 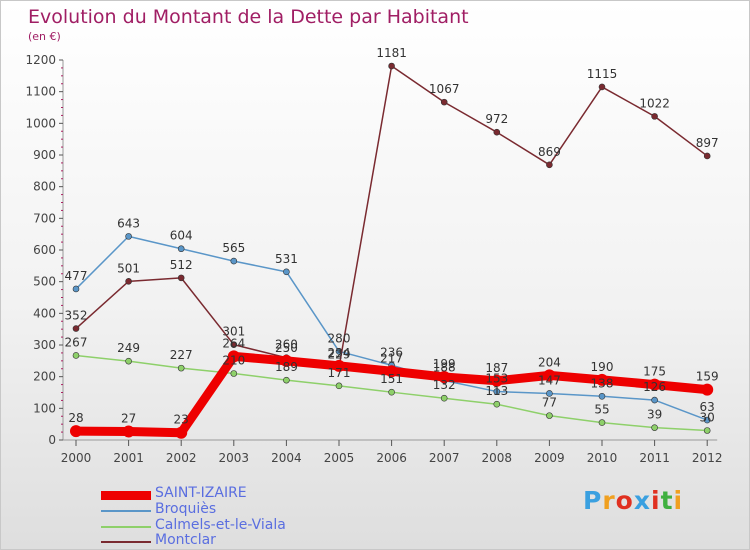 I want to click on data-label: 352, so click(x=76, y=316).